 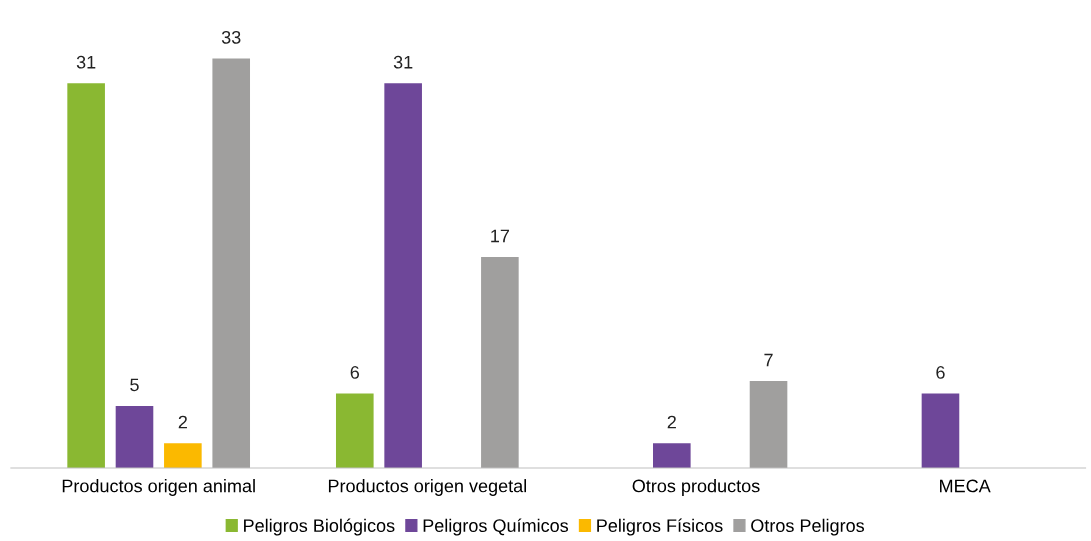 What do you see at coordinates (768, 360) in the screenshot?
I see `data-label: 7` at bounding box center [768, 360].